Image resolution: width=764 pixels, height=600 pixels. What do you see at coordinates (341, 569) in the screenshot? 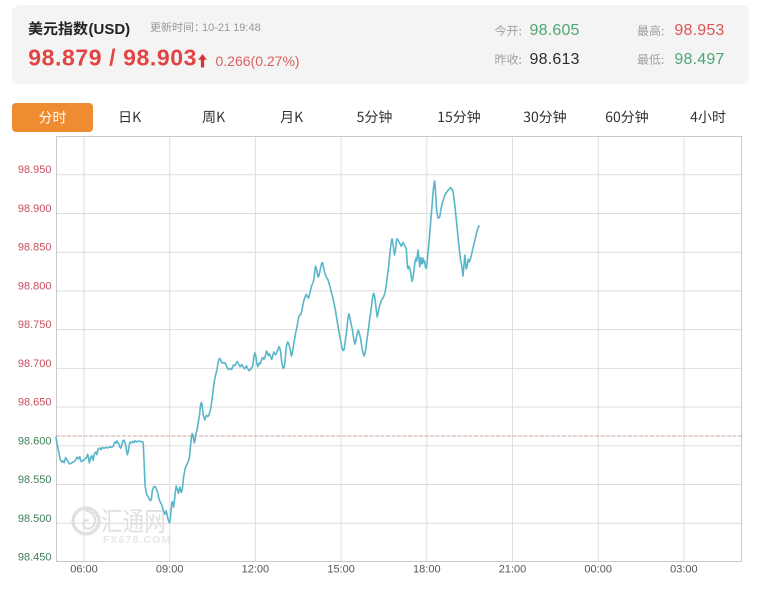
I see `svg-text: 15:00` at bounding box center [341, 569].